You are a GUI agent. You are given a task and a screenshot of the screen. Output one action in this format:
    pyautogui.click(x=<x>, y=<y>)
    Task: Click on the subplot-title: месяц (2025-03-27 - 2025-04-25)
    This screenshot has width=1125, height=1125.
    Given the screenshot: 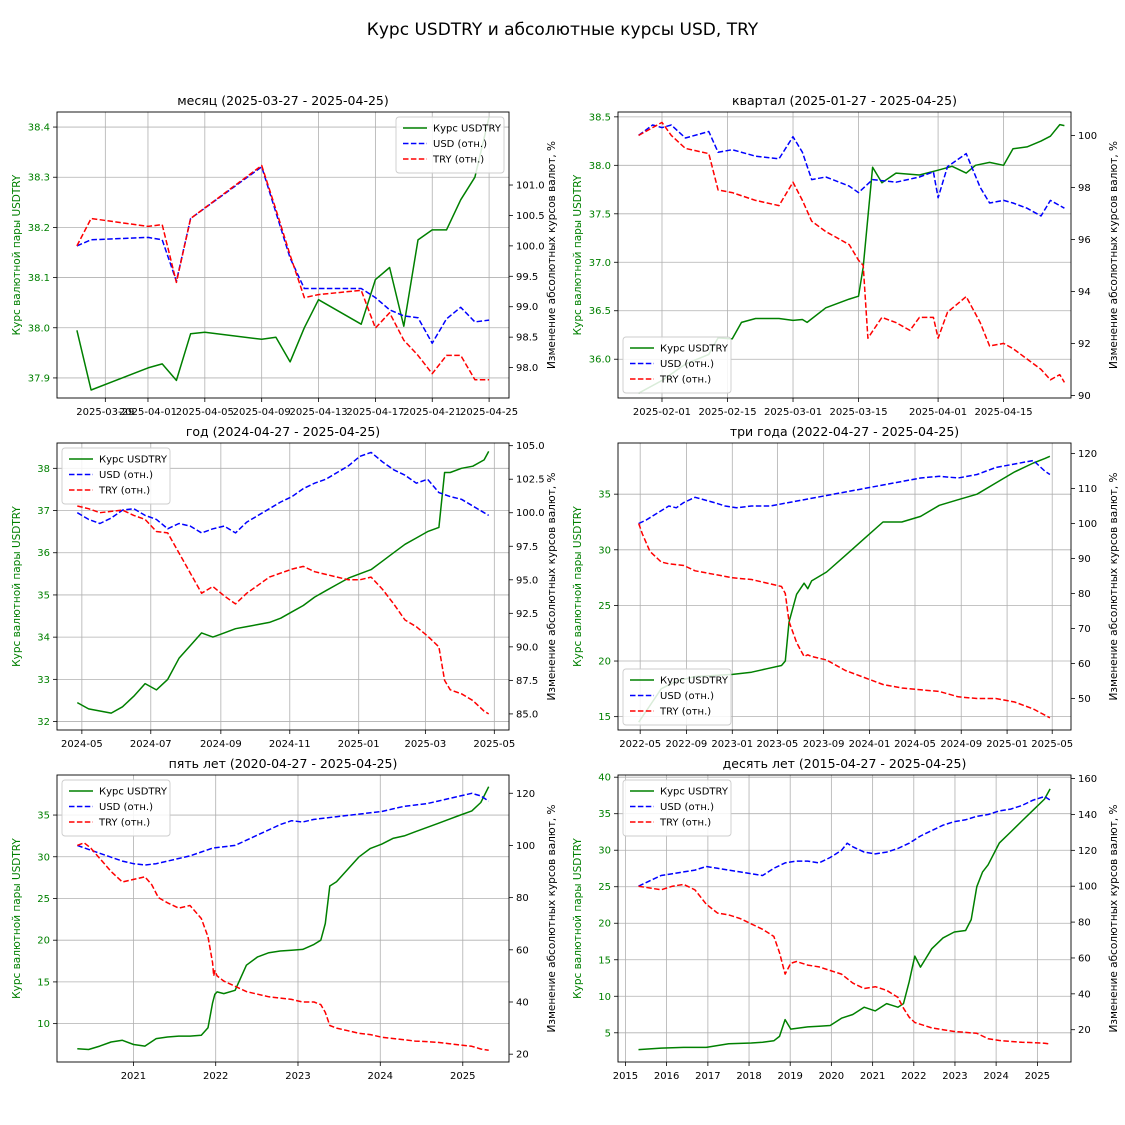 What is the action you would take?
    pyautogui.click(x=283, y=100)
    